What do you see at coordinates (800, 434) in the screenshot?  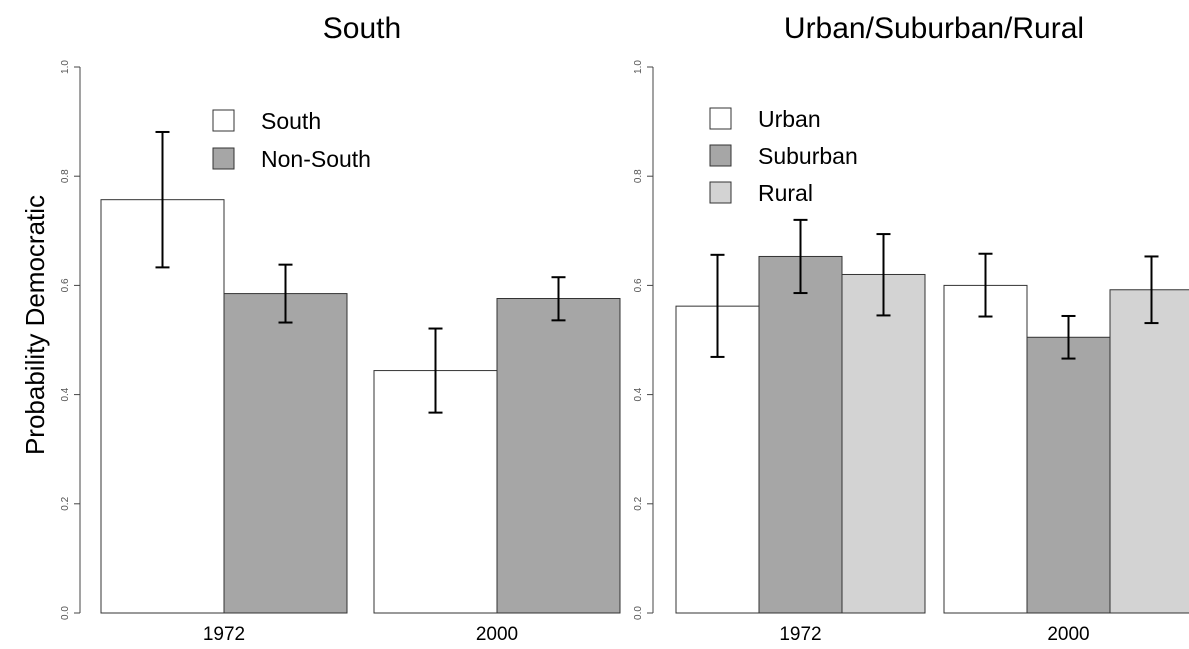 I see `bar-suburban-1972` at bounding box center [800, 434].